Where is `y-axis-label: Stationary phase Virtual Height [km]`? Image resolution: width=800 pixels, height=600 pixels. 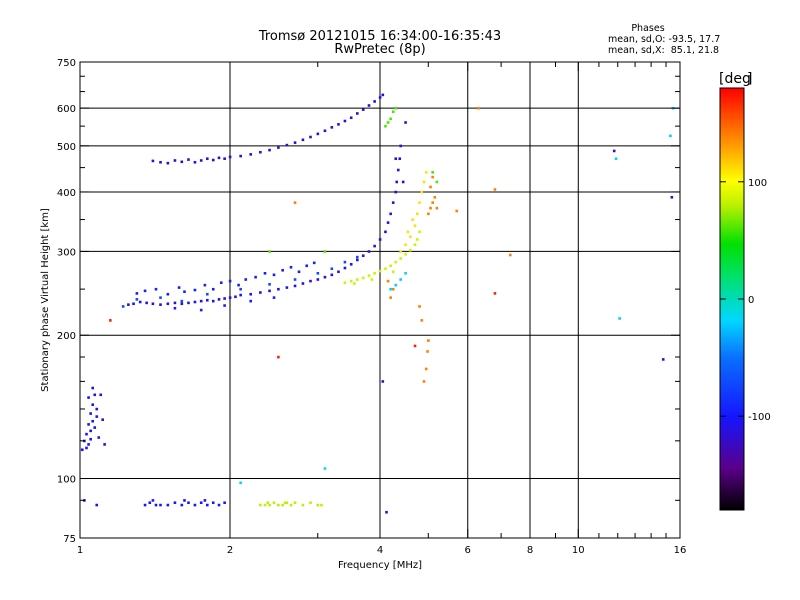
y-axis-label: Stationary phase Virtual Height [km] is located at coordinates (45, 300).